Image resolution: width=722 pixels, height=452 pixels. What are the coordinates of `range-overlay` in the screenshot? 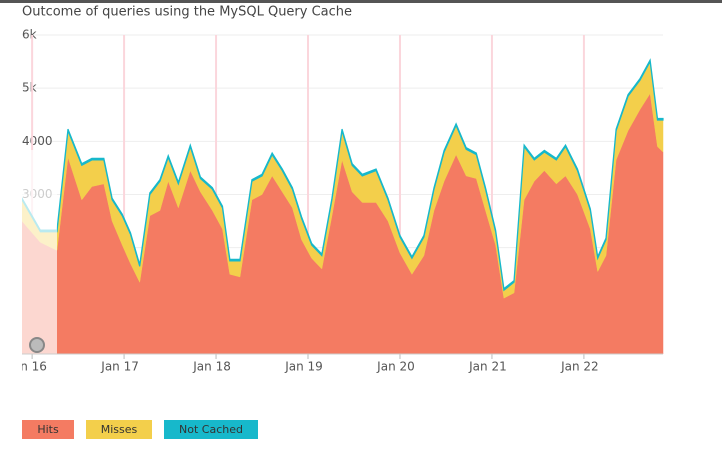 It's located at (39, 252).